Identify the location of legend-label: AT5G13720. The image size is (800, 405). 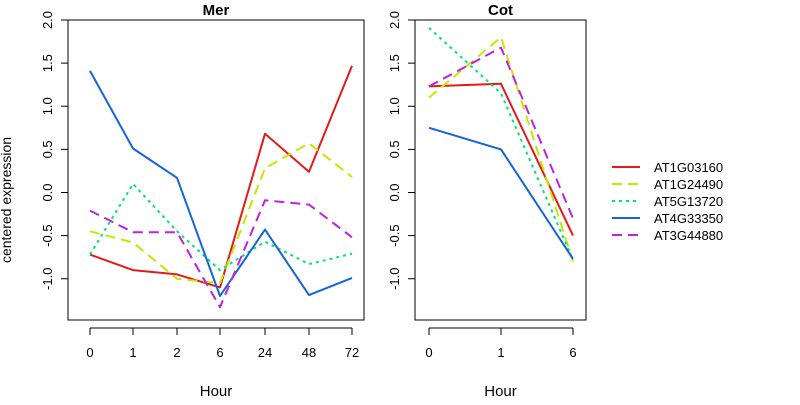
(688, 201).